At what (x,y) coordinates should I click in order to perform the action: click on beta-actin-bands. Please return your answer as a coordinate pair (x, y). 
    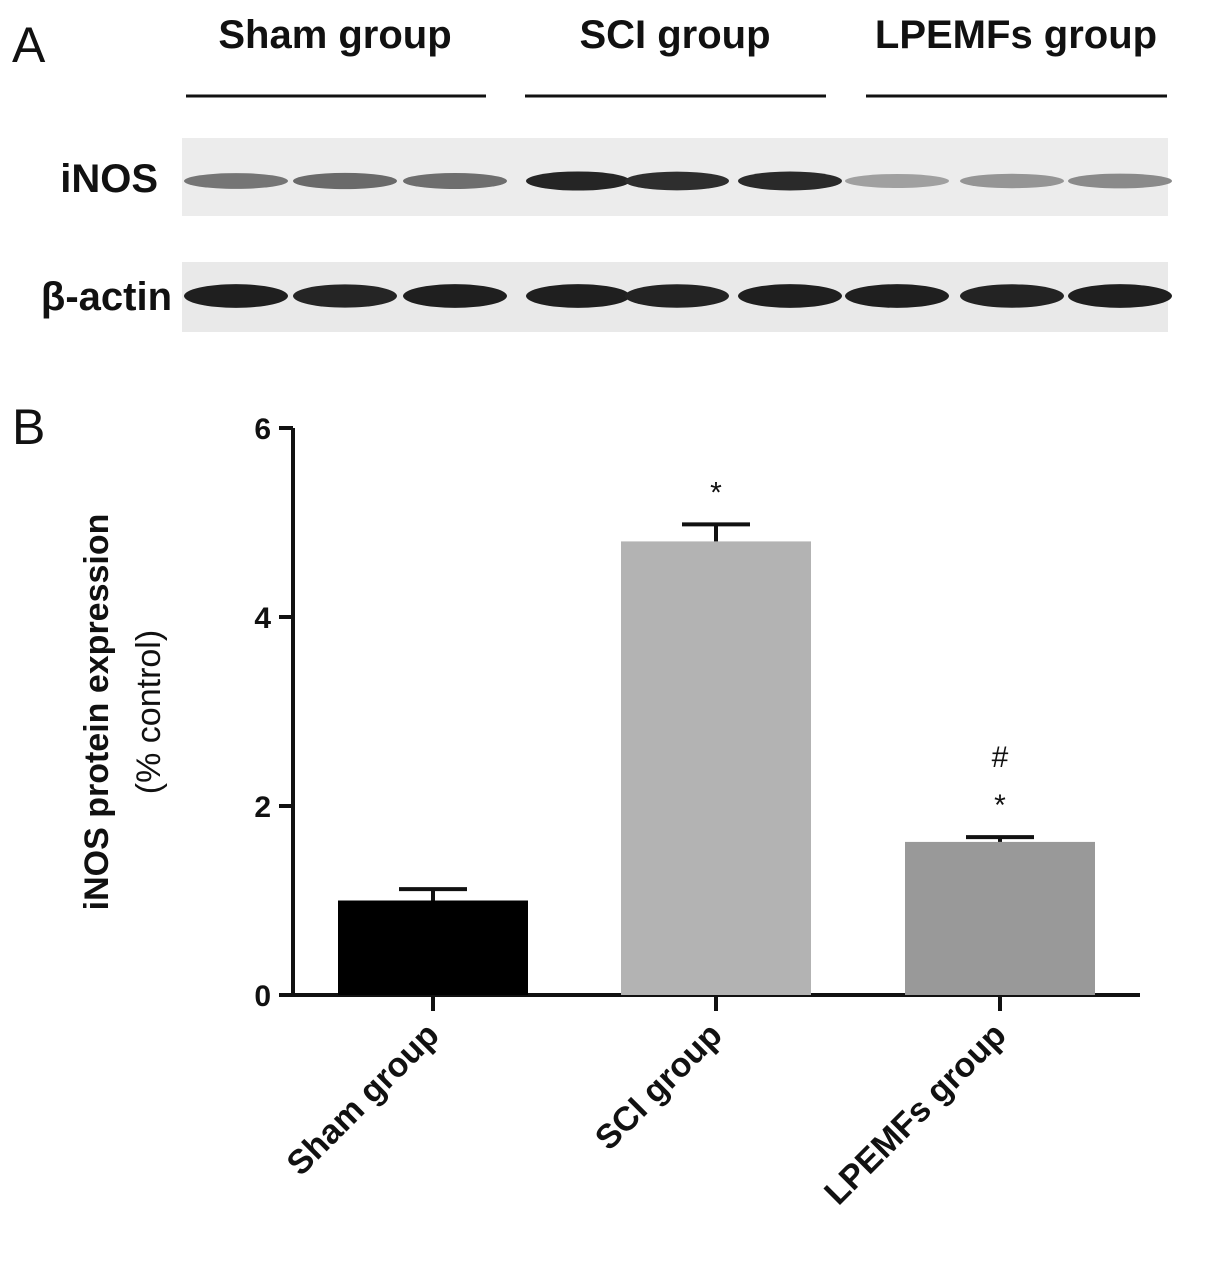
    Looking at the image, I should click on (678, 296).